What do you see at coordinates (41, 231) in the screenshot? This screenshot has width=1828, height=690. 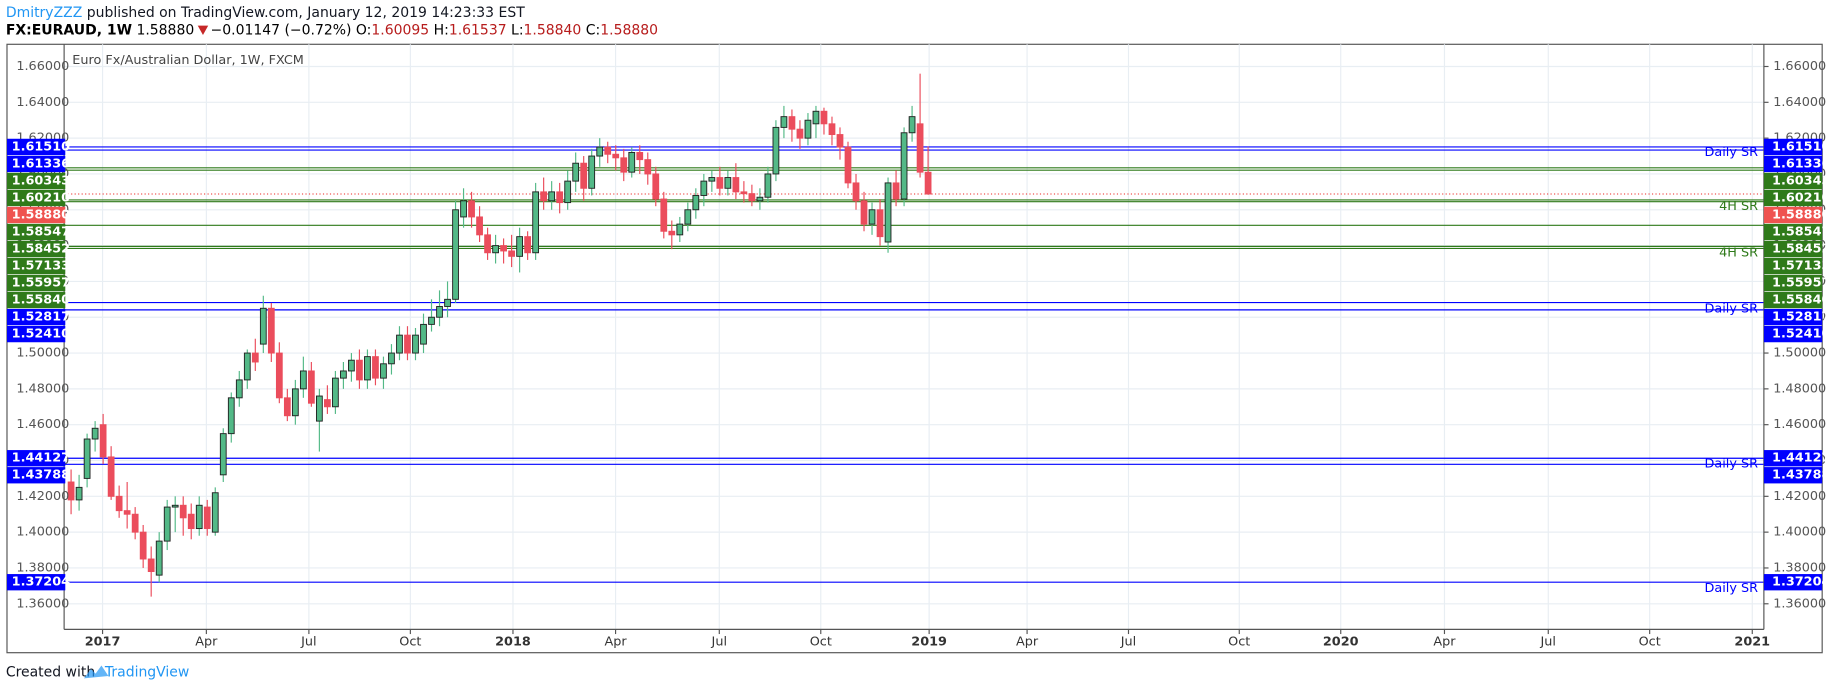 I see `level-label: 1.58547` at bounding box center [41, 231].